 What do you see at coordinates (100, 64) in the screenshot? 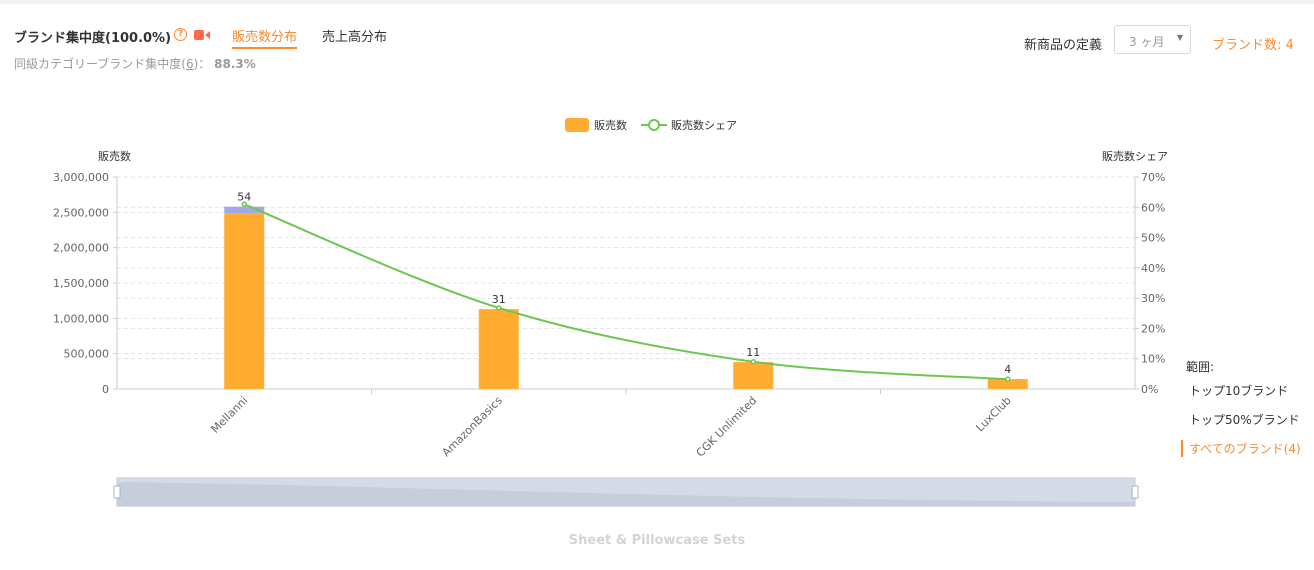
I see `subtitle-prefix: 同級カテゴリーブランド集中度(` at bounding box center [100, 64].